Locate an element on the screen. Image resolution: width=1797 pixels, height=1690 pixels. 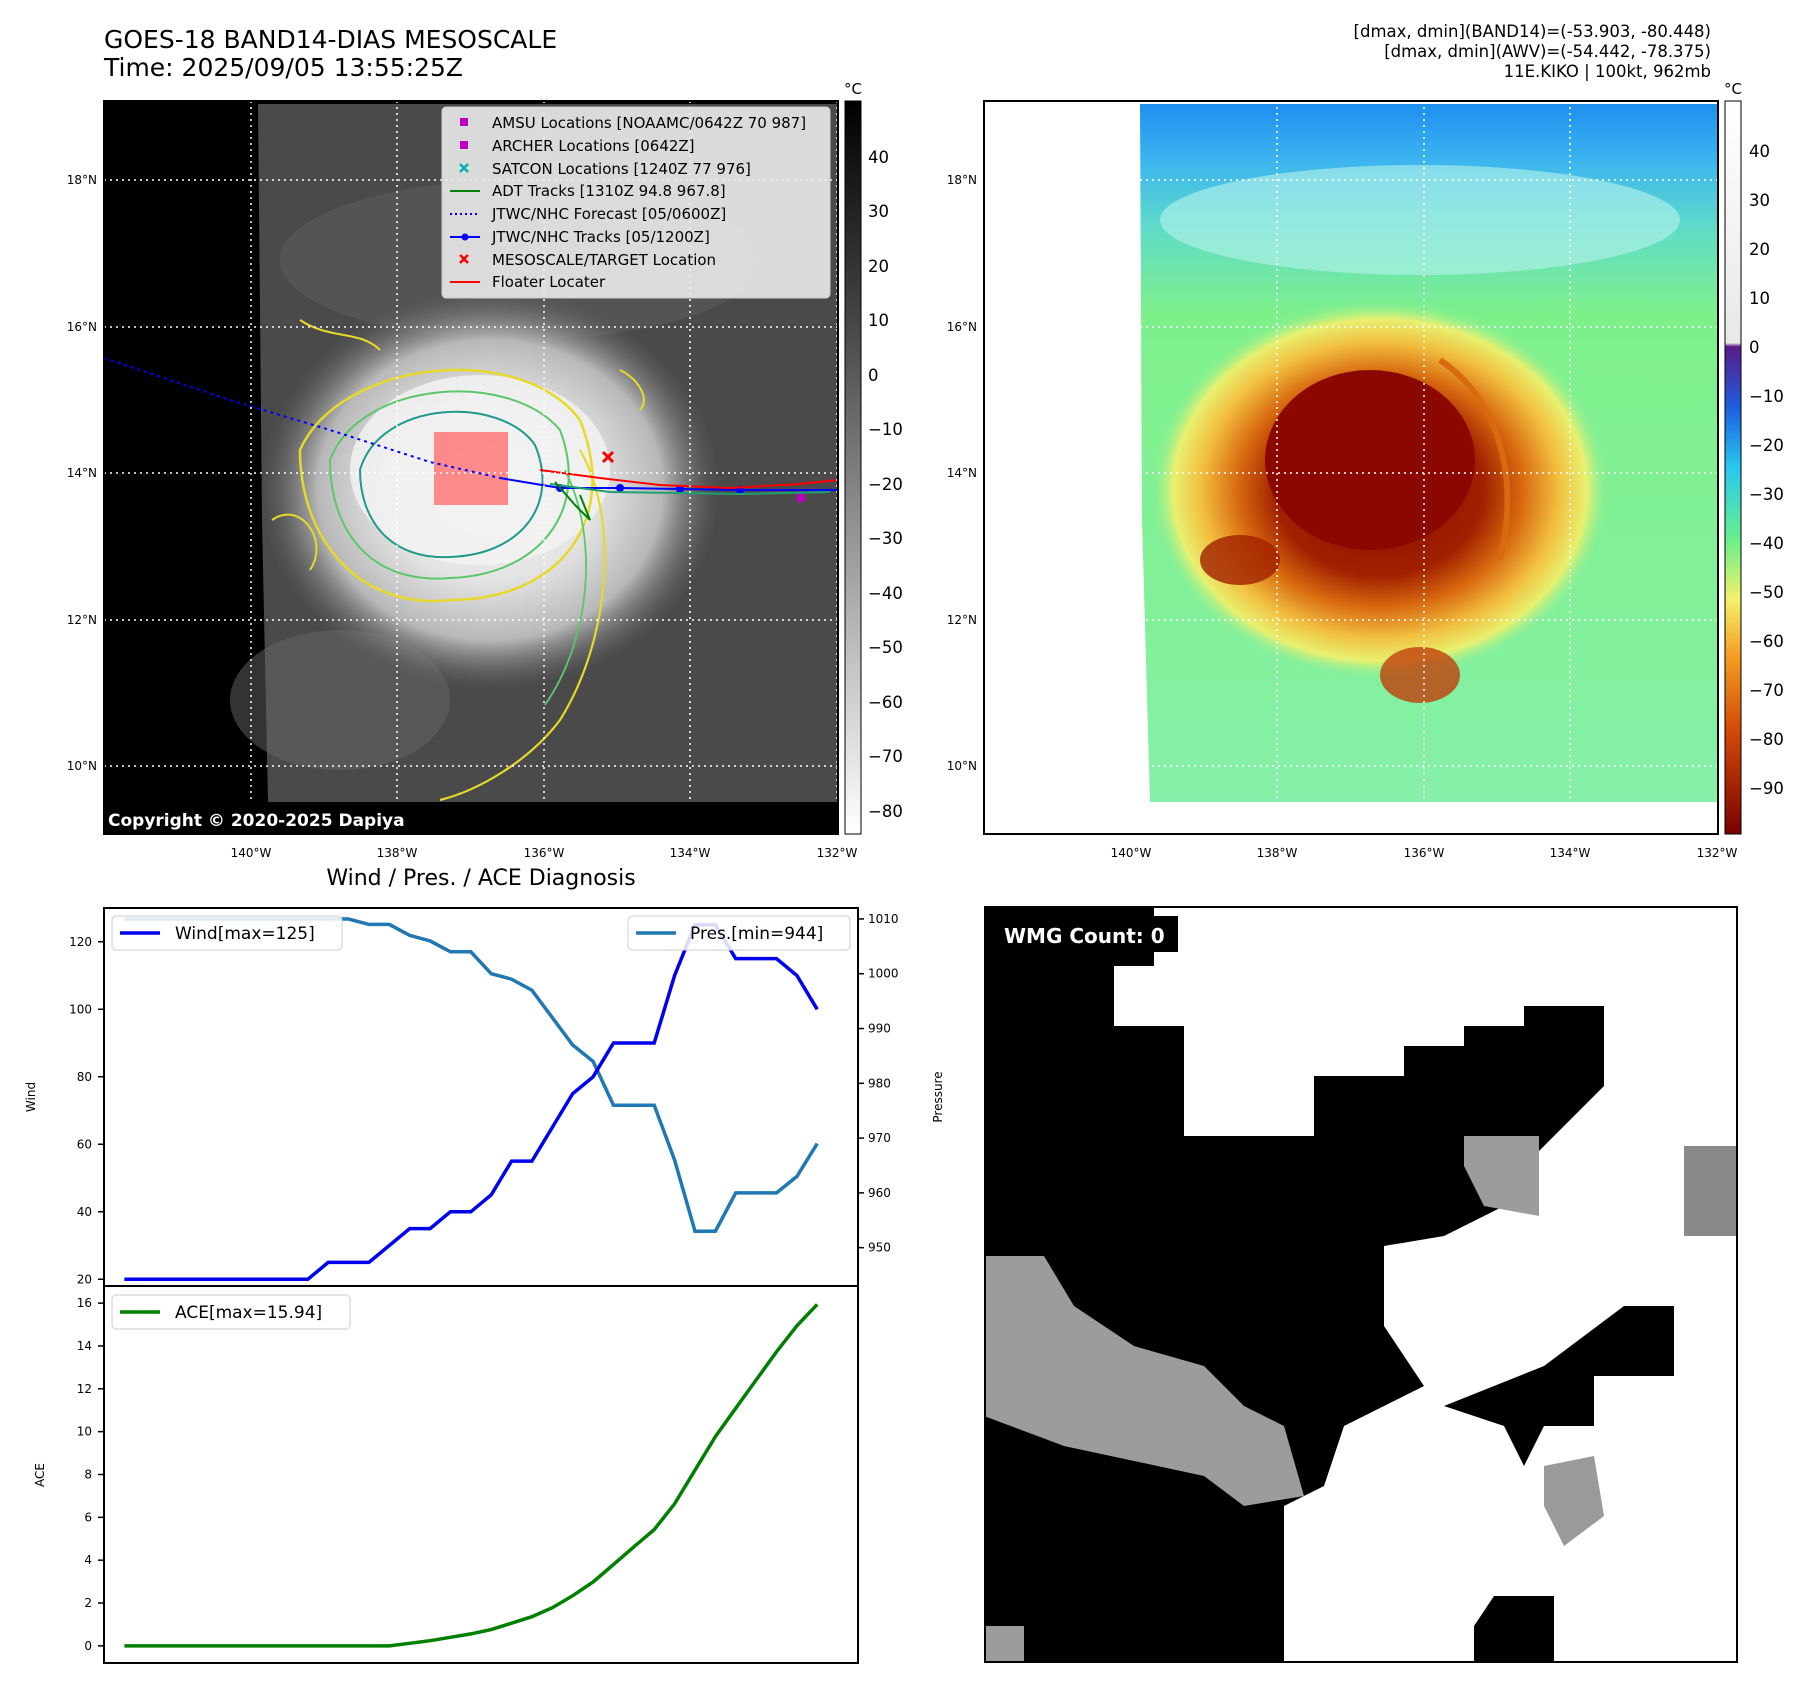
legend-floater: Floater Locater is located at coordinates (549, 282).